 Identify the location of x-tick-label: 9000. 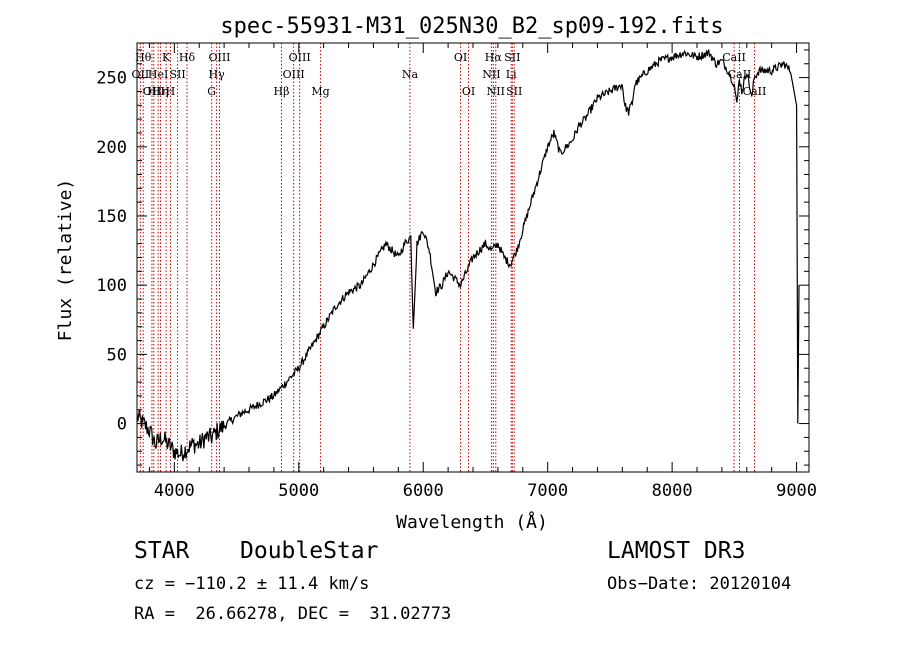
(796, 491).